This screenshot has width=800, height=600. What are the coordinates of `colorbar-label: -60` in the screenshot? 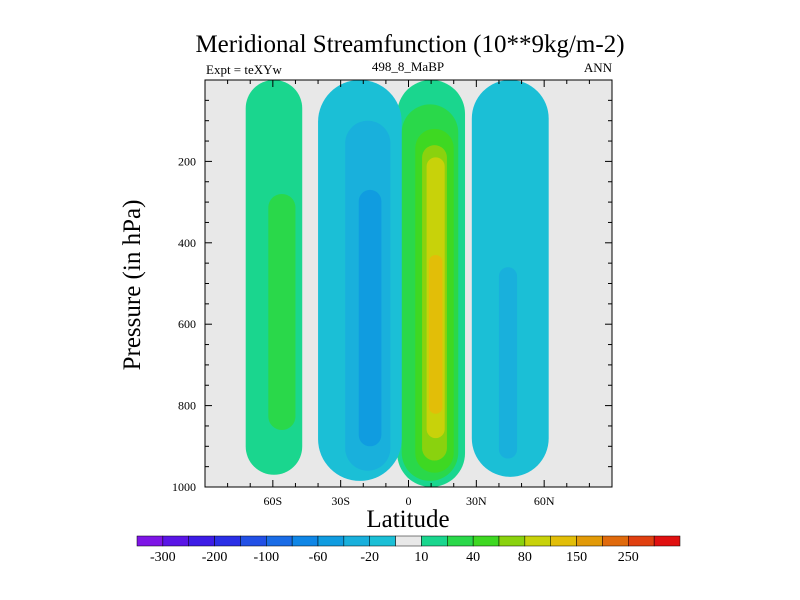 It's located at (318, 557).